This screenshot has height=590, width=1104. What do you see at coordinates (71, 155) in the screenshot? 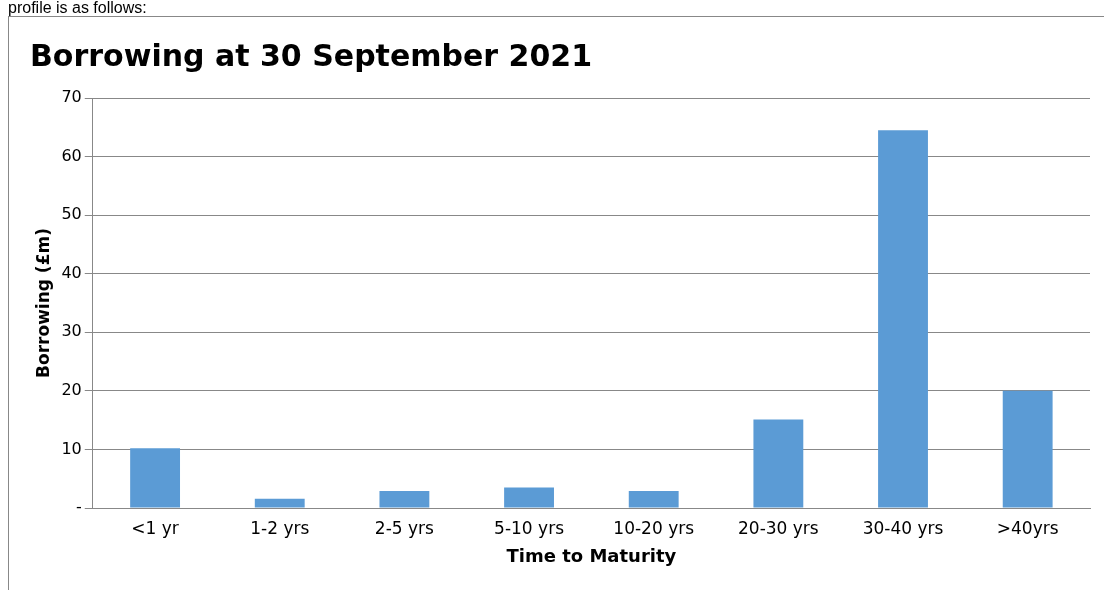
I see `y-tick-label: 60` at bounding box center [71, 155].